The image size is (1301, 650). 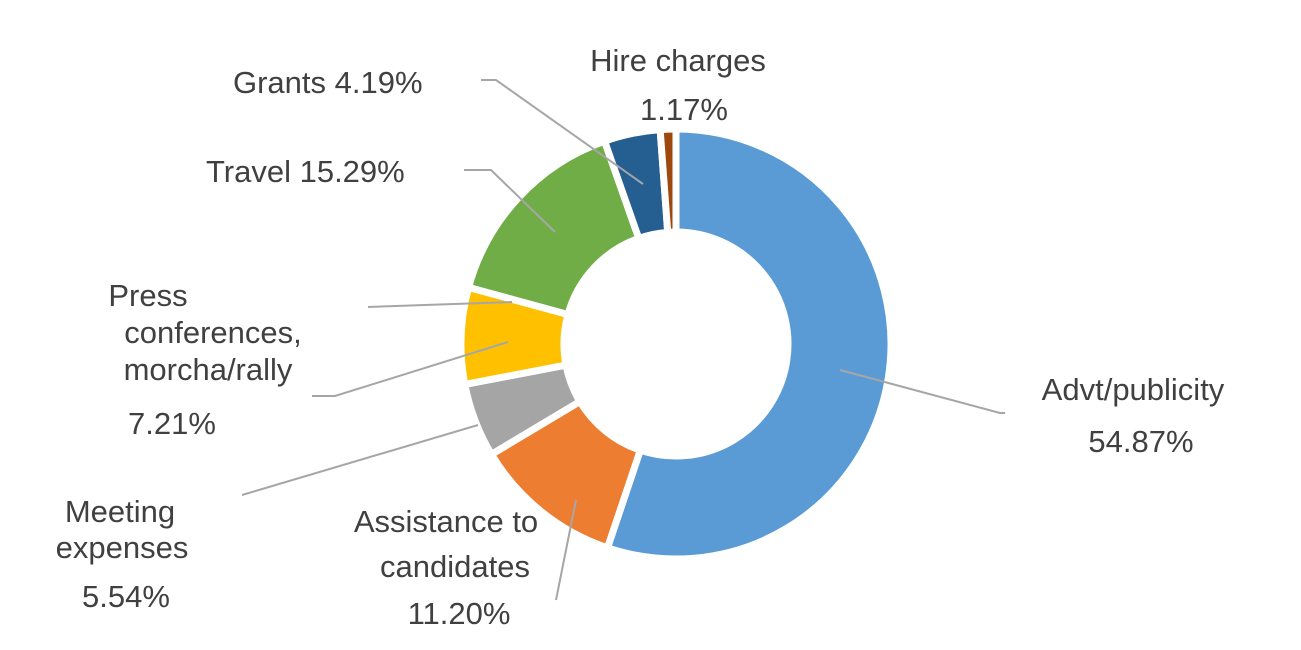 I want to click on label-assistance-line1: Assistance to, so click(x=446, y=521).